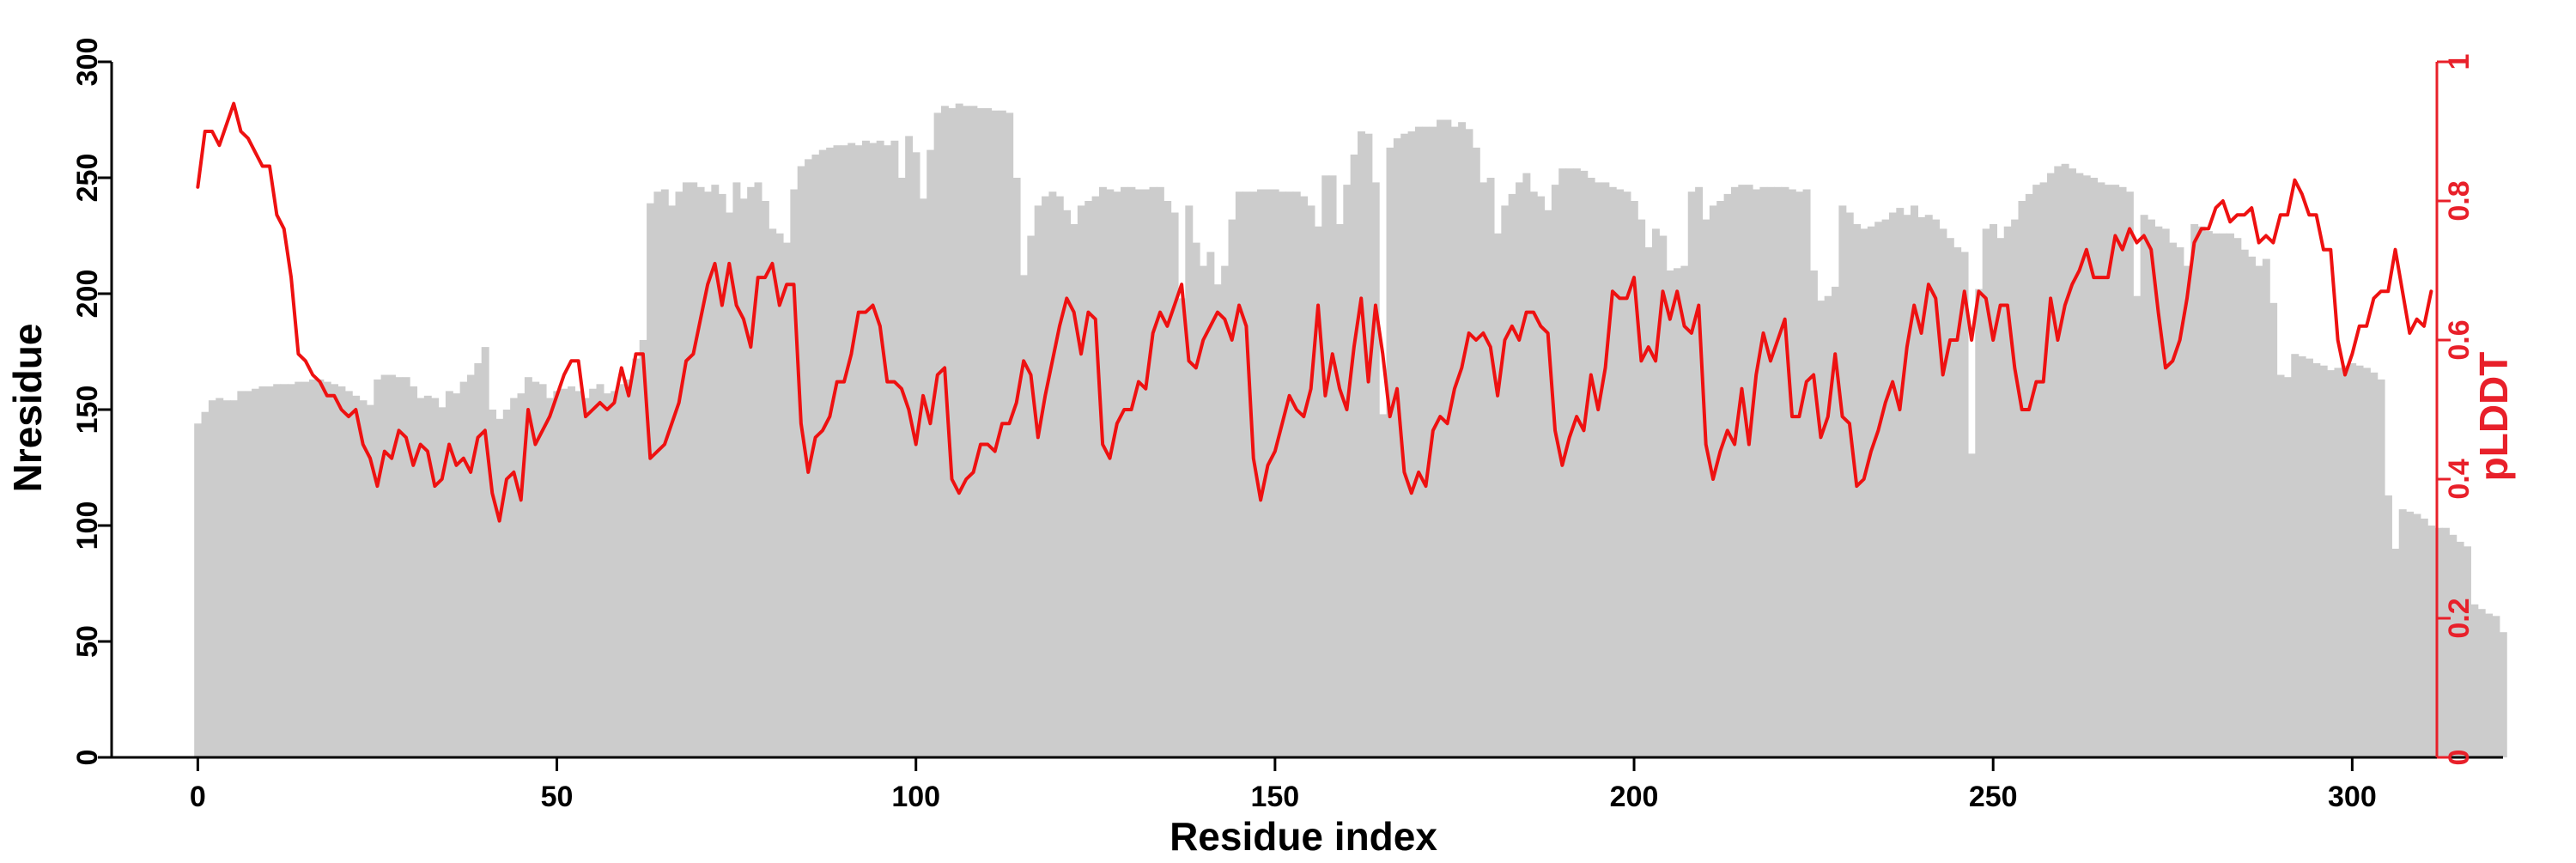 The width and height of the screenshot is (2576, 863). I want to click on left-tick-label: 150, so click(87, 411).